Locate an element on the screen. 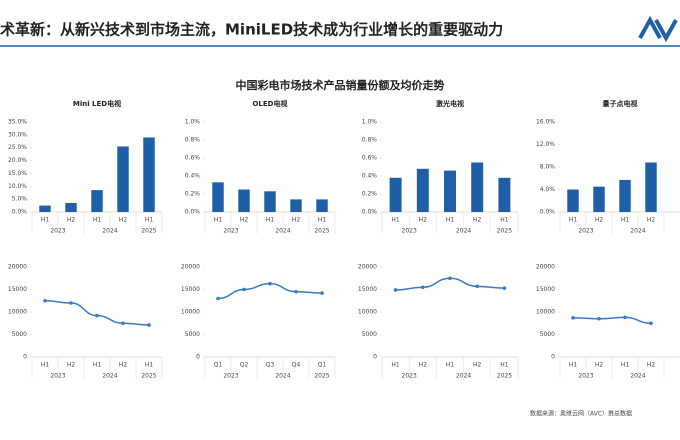  y-tick-label: 16.0% is located at coordinates (545, 122).